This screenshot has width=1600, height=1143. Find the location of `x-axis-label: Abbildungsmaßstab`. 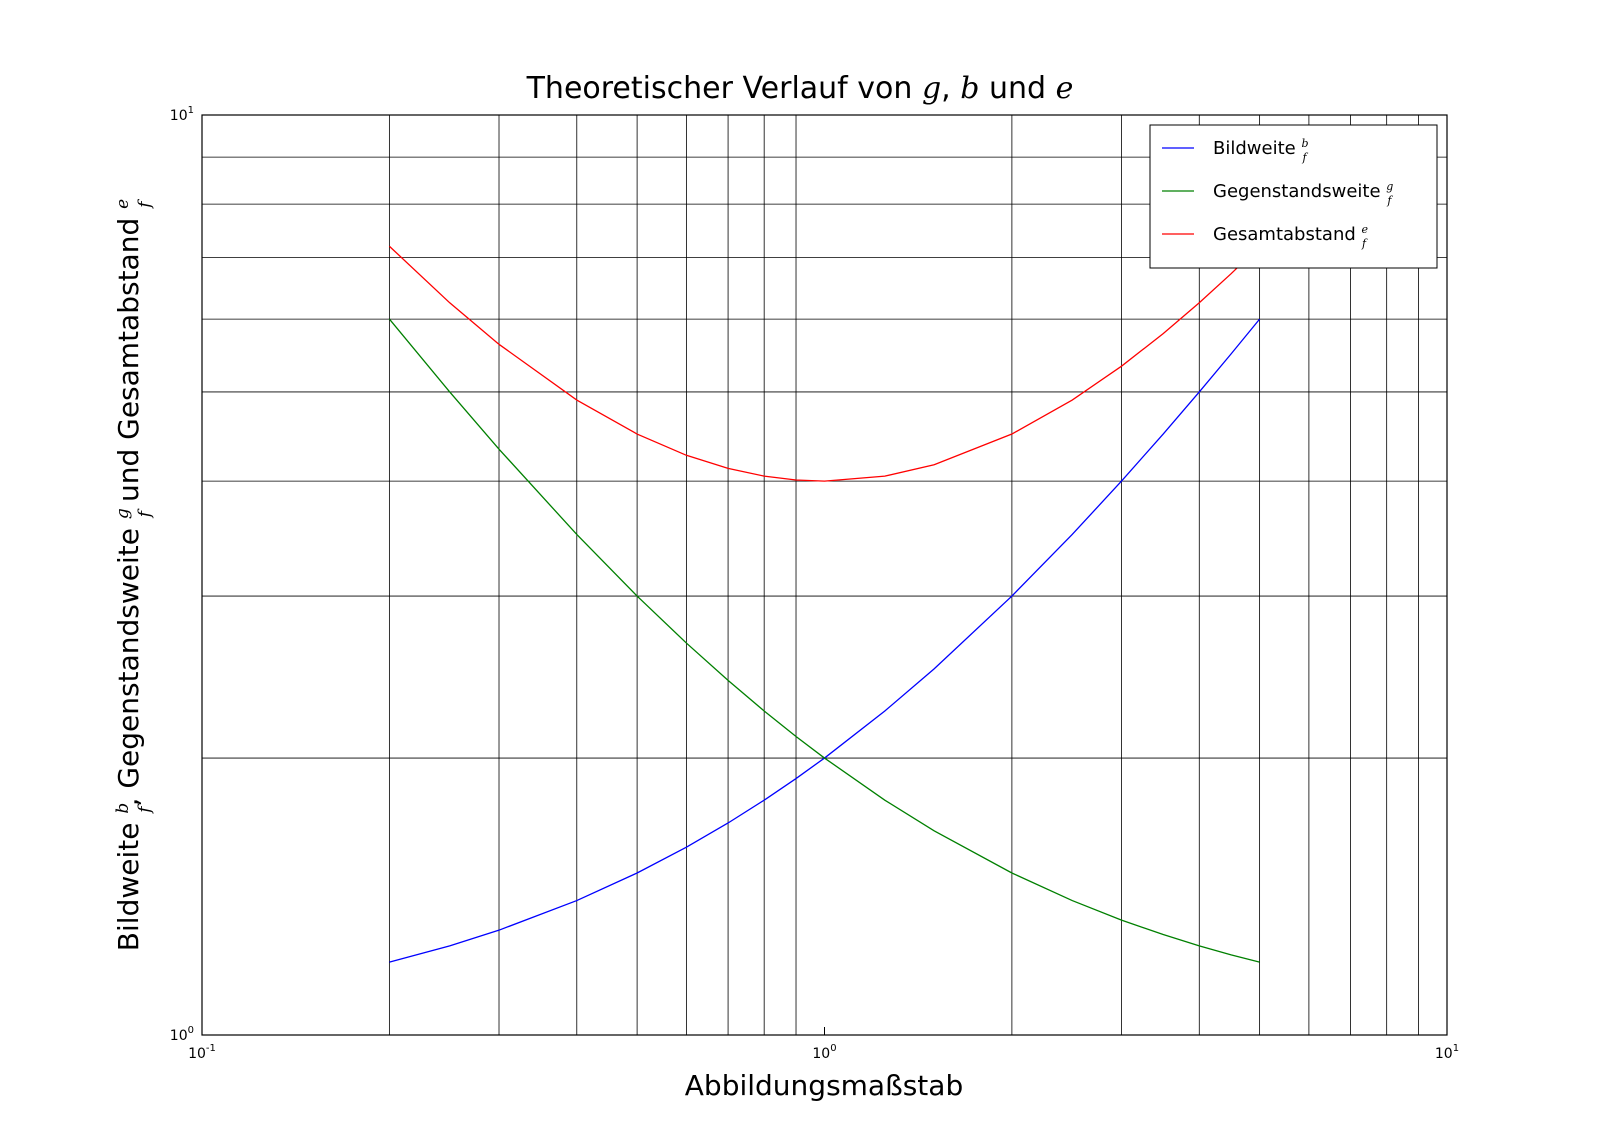

x-axis-label: Abbildungsmaßstab is located at coordinates (824, 1085).